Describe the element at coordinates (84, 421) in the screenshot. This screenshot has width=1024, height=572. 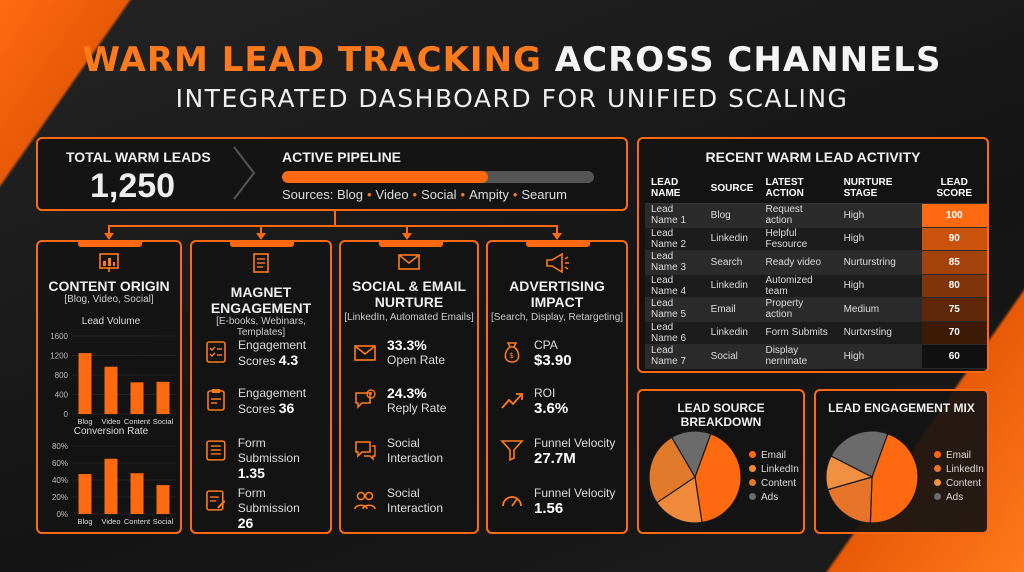
I see `x-tick-label: Blog` at that location.